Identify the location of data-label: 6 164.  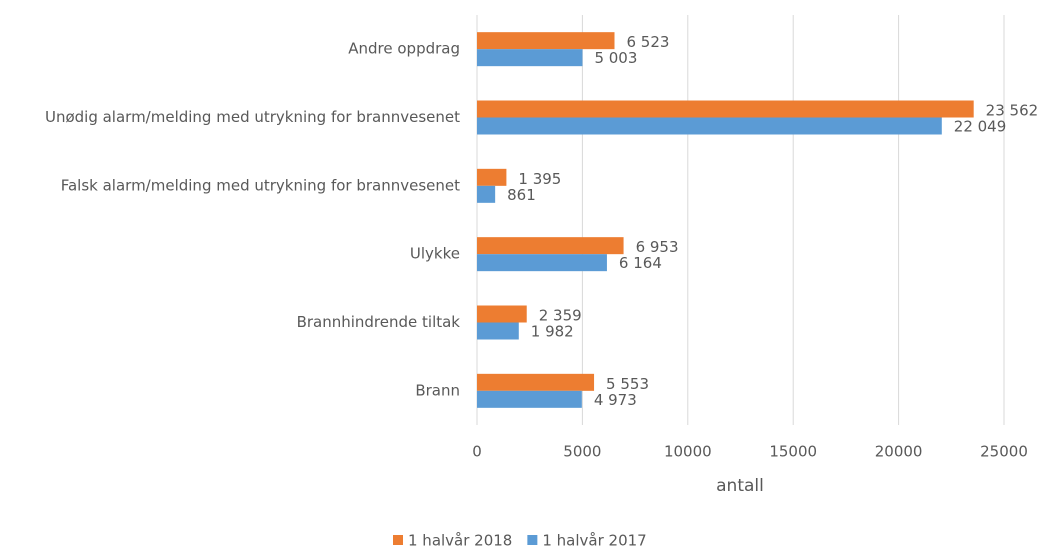
(640, 263).